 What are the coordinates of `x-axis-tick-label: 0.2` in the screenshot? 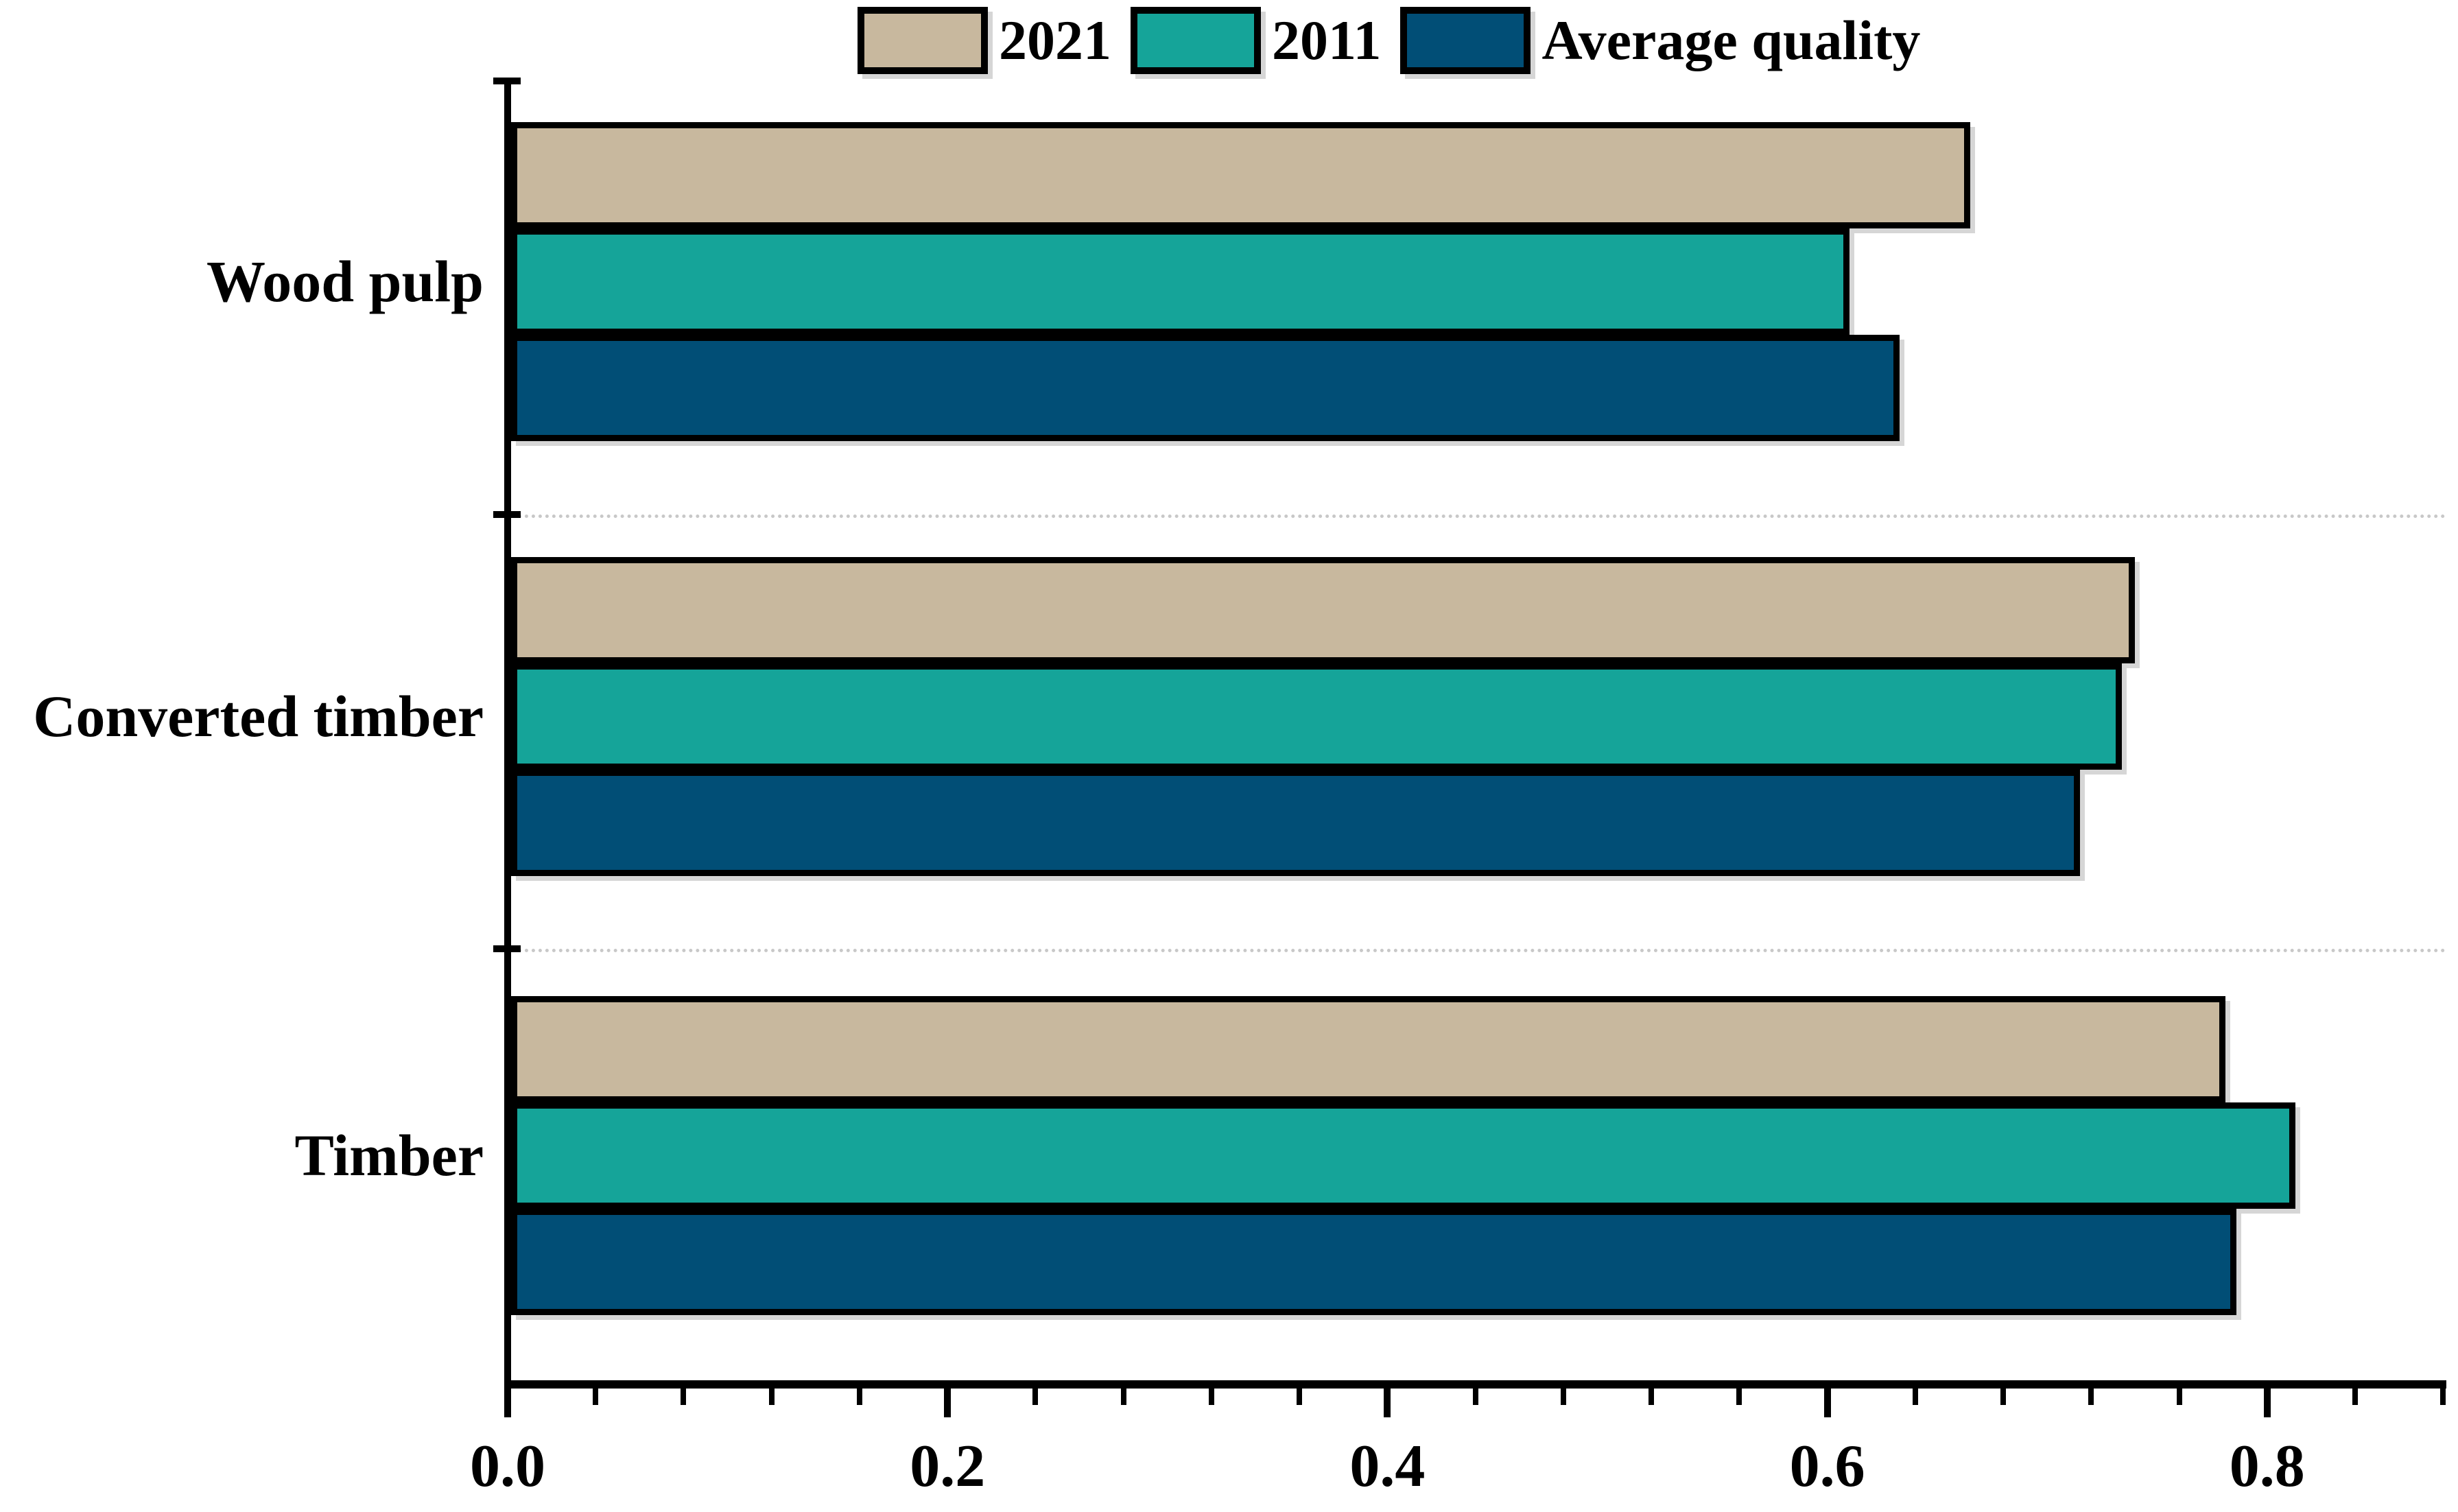 It's located at (948, 1467).